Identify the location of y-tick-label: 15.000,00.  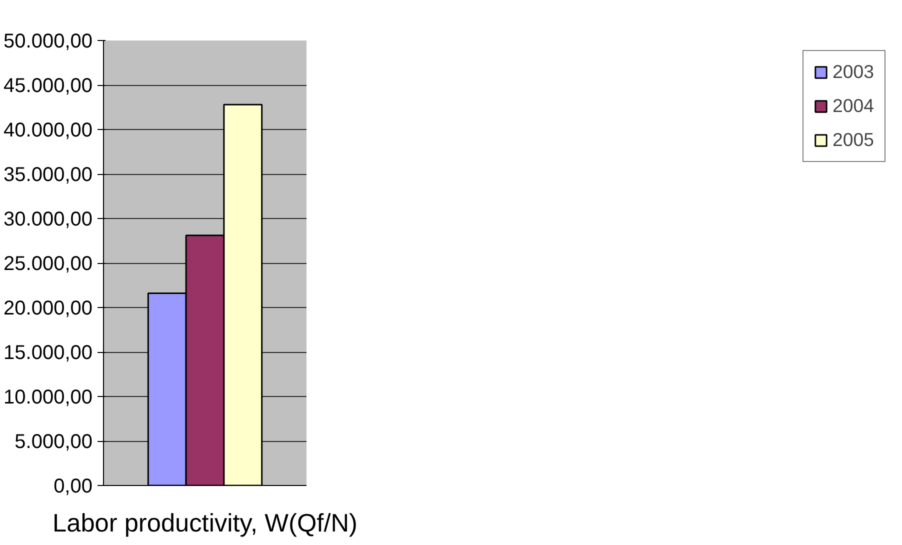
(48, 353).